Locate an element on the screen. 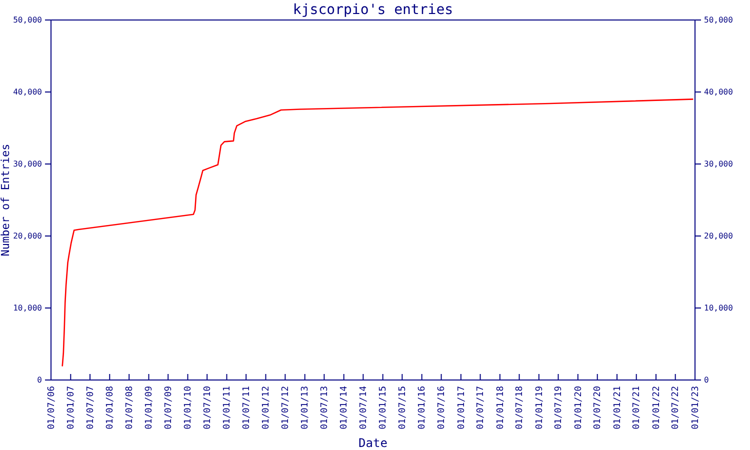 The image size is (750, 450). x-tick-label: 01/07/18 is located at coordinates (520, 408).